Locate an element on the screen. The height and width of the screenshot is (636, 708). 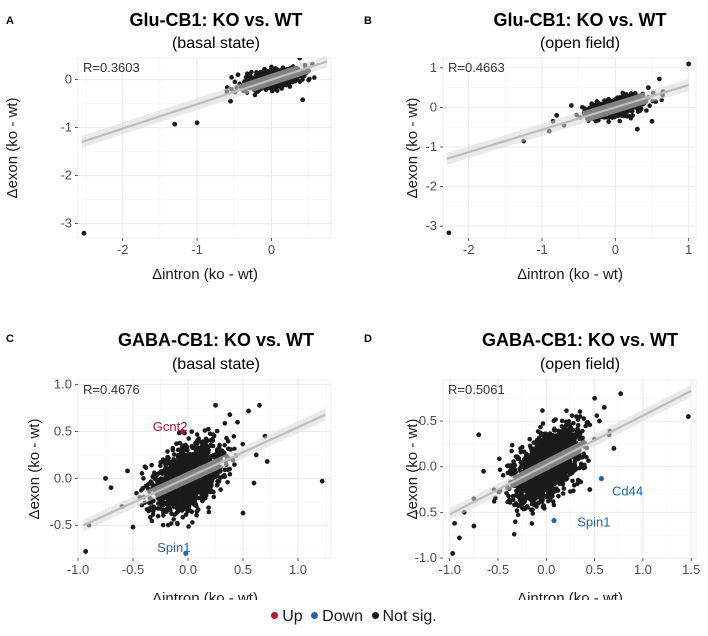
x-tick-label: -0.5 is located at coordinates (498, 569).